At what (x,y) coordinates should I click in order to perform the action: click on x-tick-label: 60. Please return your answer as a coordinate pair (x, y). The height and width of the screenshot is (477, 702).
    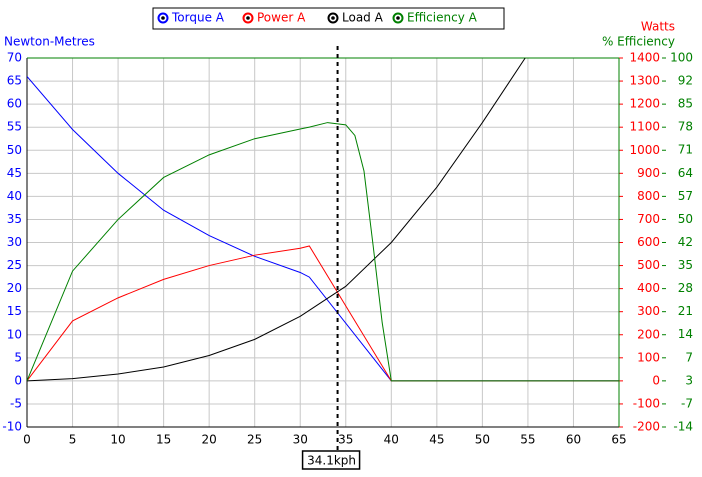
    Looking at the image, I should click on (573, 440).